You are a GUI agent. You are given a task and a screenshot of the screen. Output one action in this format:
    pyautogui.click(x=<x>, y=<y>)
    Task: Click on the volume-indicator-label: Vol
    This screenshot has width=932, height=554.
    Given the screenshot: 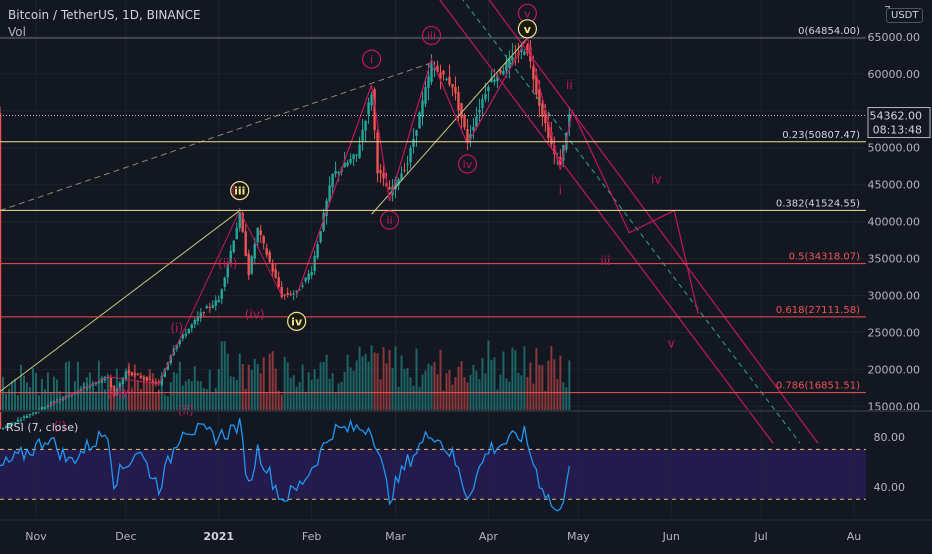 What is the action you would take?
    pyautogui.click(x=17, y=32)
    